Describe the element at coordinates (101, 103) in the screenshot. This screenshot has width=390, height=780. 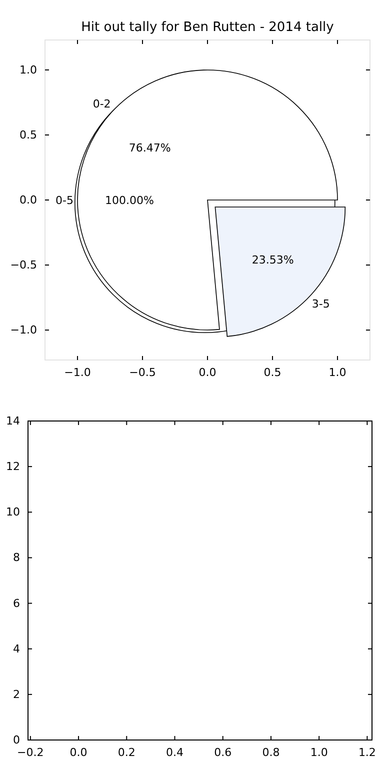
I see `slice-label: 0-2` at that location.